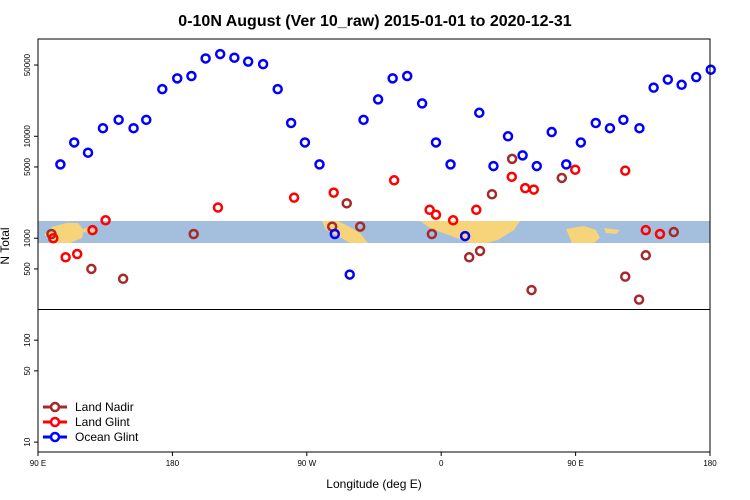  Describe the element at coordinates (27, 64) in the screenshot. I see `y-tick-label: 50000` at that location.